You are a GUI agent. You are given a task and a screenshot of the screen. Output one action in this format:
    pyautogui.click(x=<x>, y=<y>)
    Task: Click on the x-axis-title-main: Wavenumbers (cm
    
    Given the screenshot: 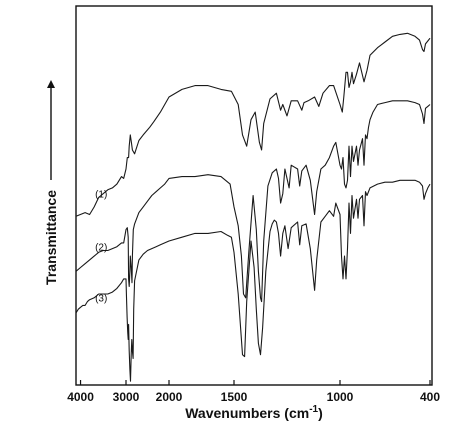 What is the action you would take?
    pyautogui.click(x=247, y=413)
    